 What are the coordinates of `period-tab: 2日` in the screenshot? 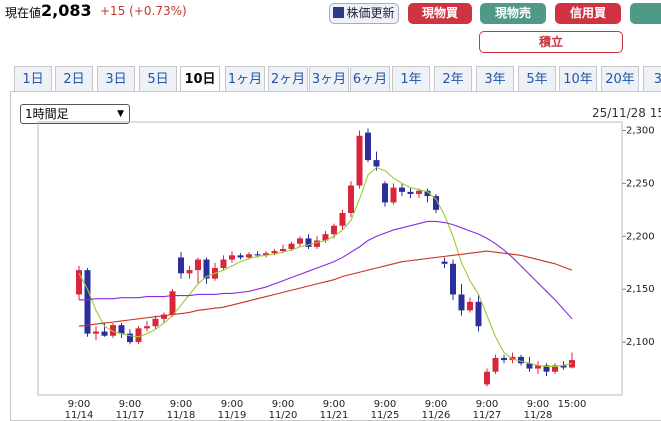 It's located at (74, 78).